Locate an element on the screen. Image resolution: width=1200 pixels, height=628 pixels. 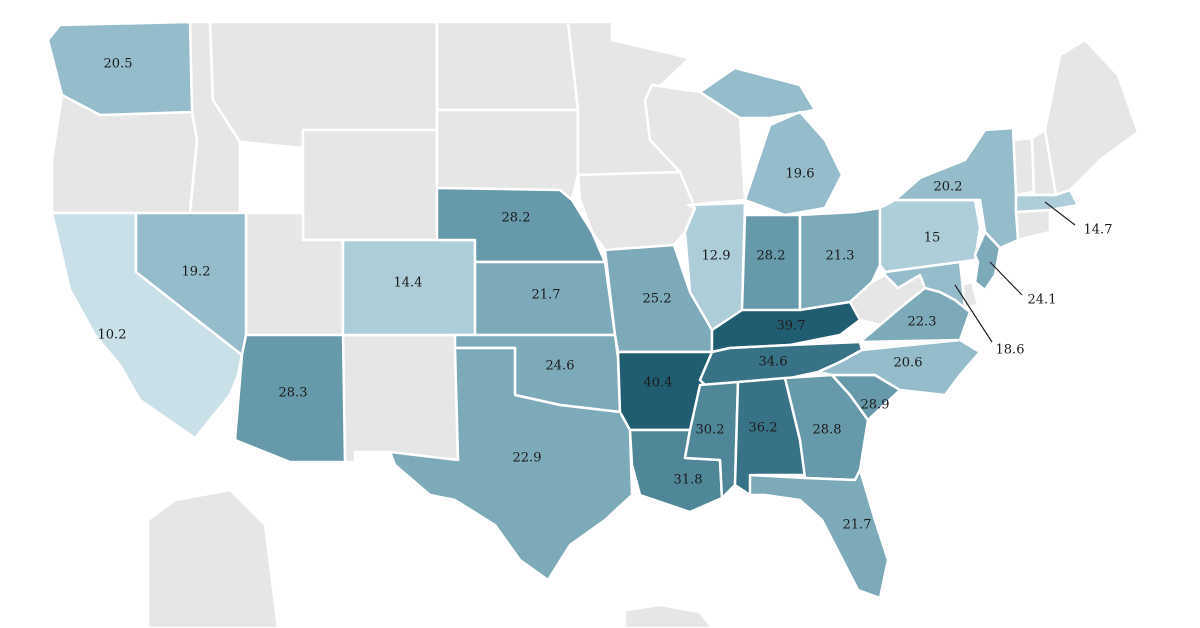
state-WY is located at coordinates (370, 185).